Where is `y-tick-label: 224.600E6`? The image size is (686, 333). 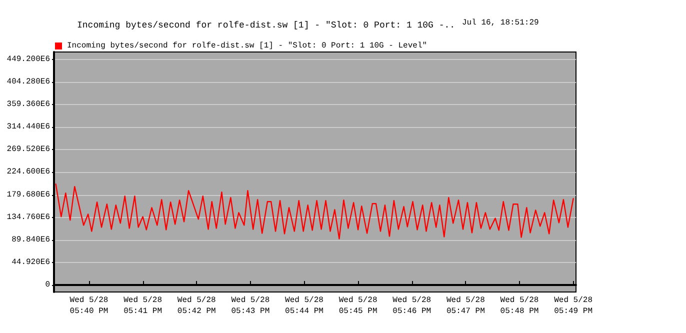
y-tick-label: 224.600E6 is located at coordinates (28, 172).